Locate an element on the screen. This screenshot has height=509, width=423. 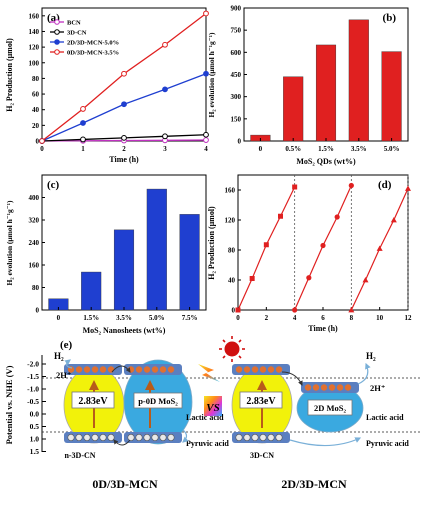
panel-d-xticks: 0 2 4 6 8 10 12 is located at coordinates (324, 314).